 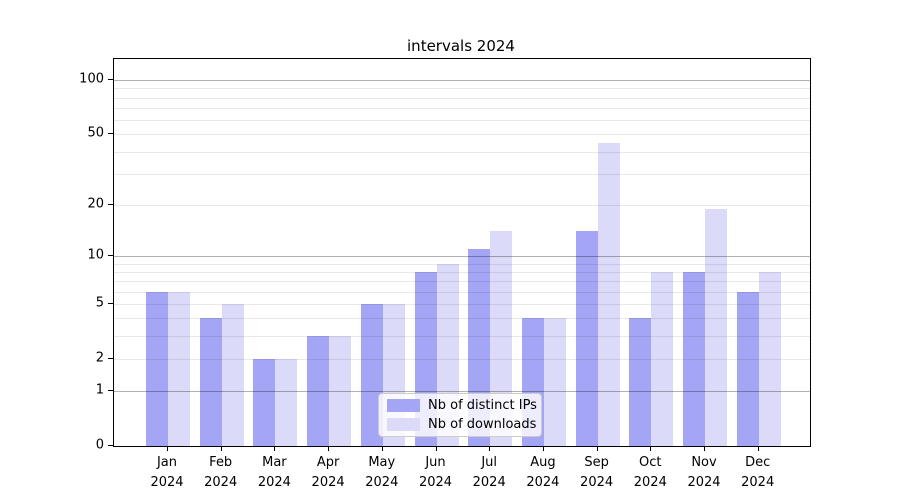 What do you see at coordinates (403, 405) in the screenshot?
I see `legend-swatch-distinct-ips` at bounding box center [403, 405].